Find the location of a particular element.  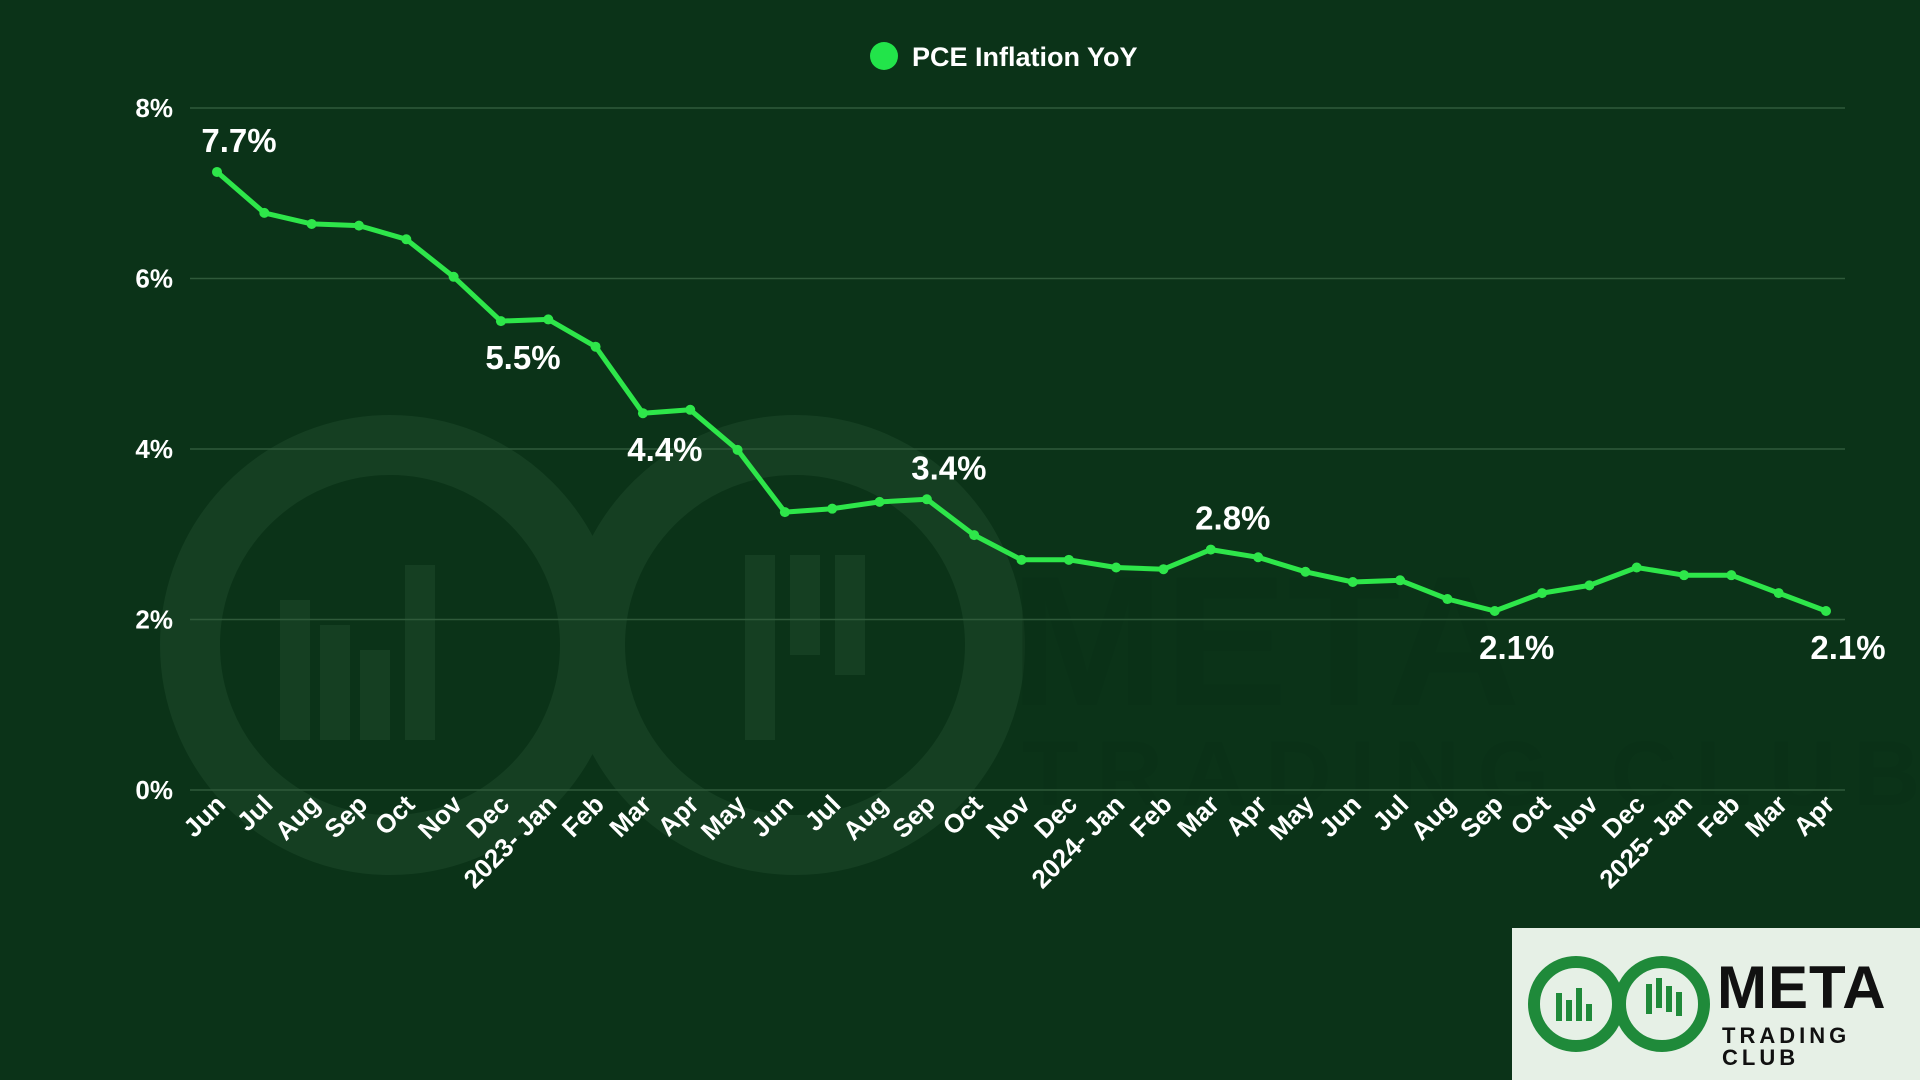

x-tick-label: Feb is located at coordinates (583, 816).